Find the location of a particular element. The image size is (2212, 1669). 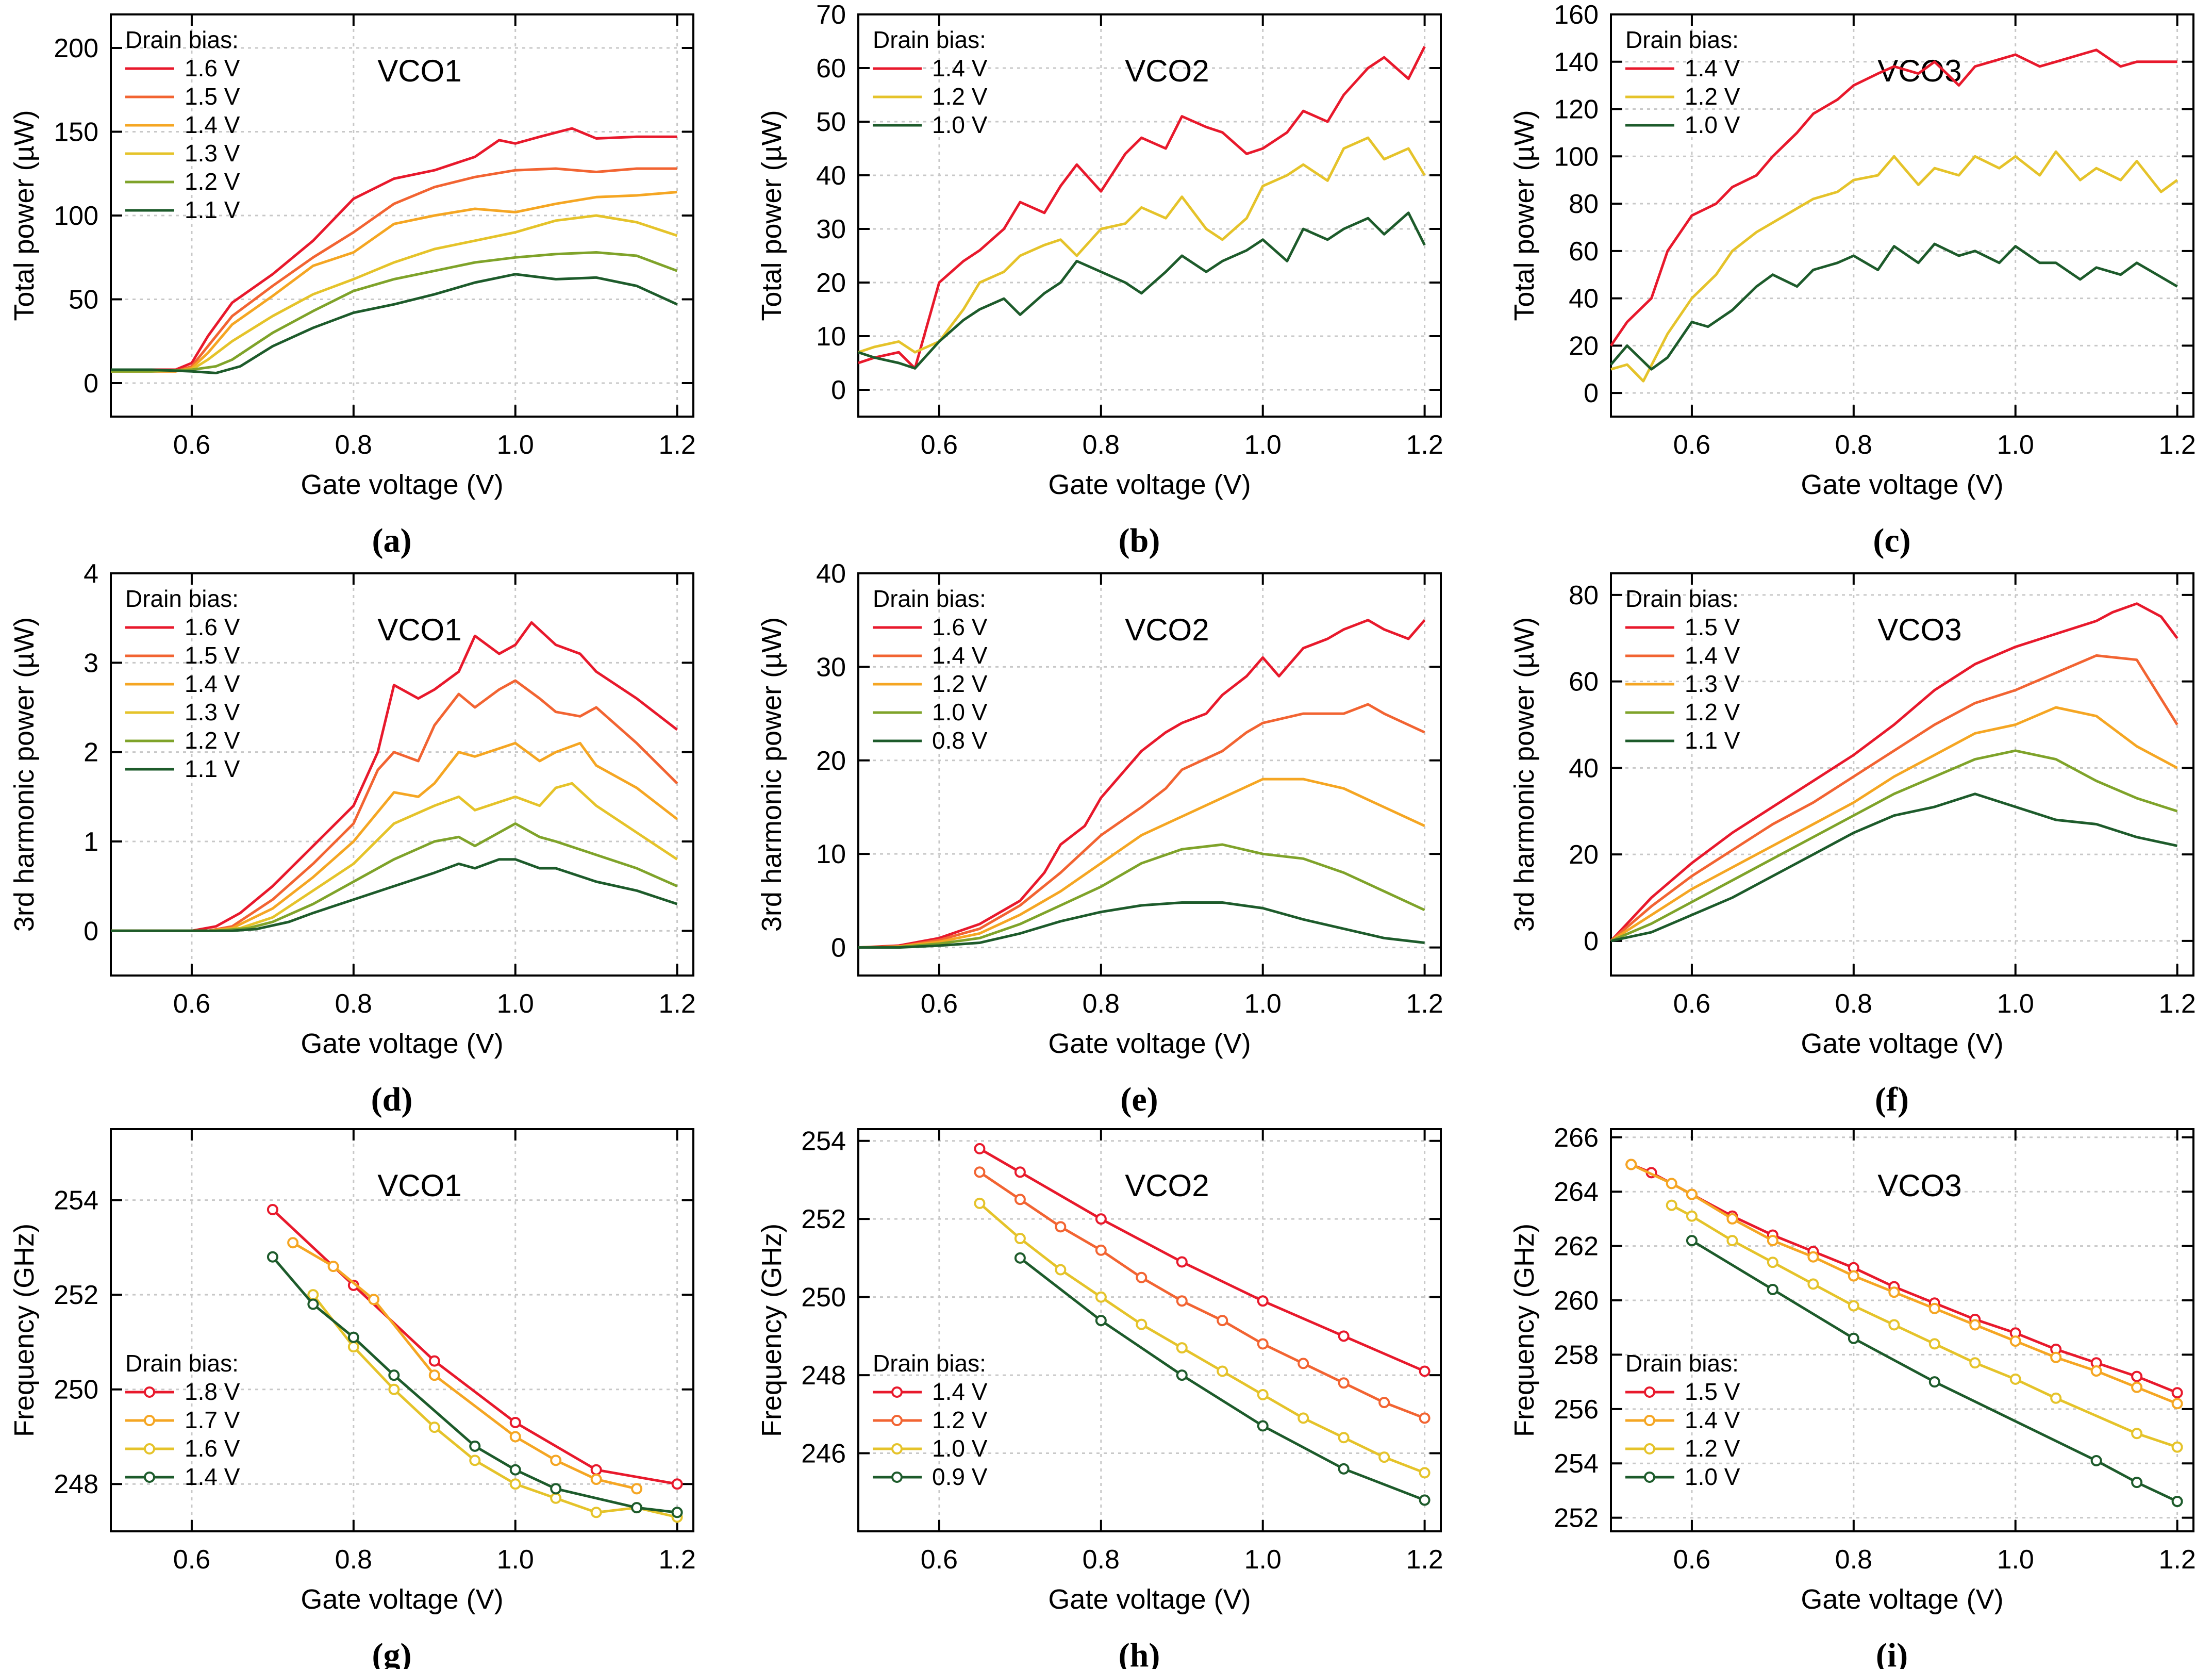

y-tick-label: 252 is located at coordinates (76, 1295).